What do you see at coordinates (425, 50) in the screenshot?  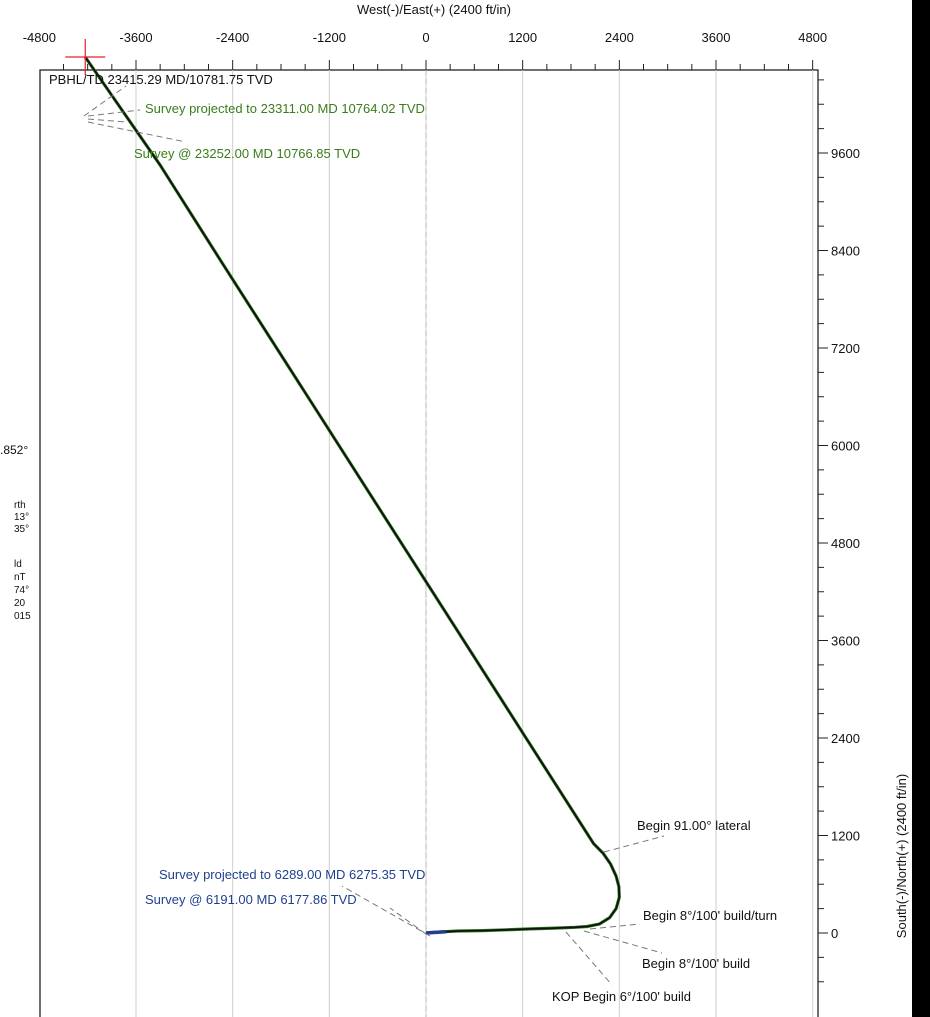 I see `x-axis-ticks: -4800 -3600 -2400 -1200 0 1200 2400 3600 4800` at bounding box center [425, 50].